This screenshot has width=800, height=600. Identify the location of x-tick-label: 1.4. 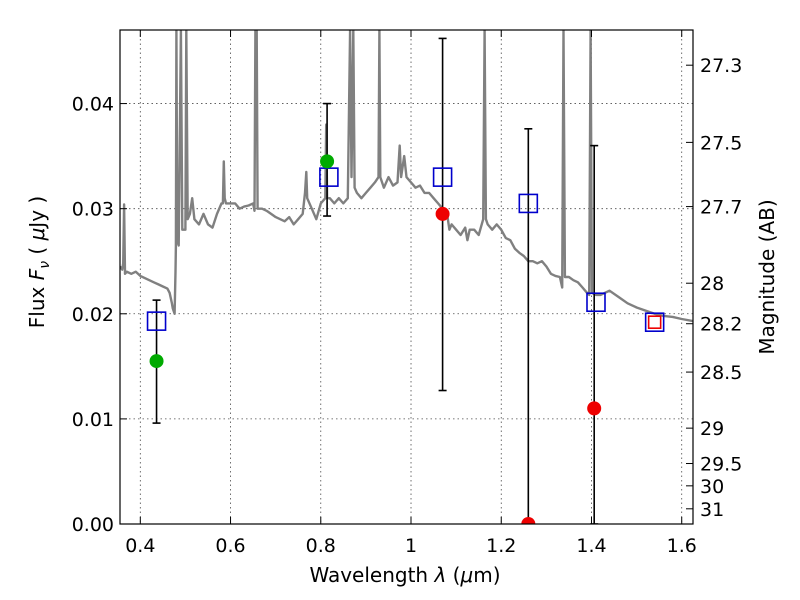
(591, 546).